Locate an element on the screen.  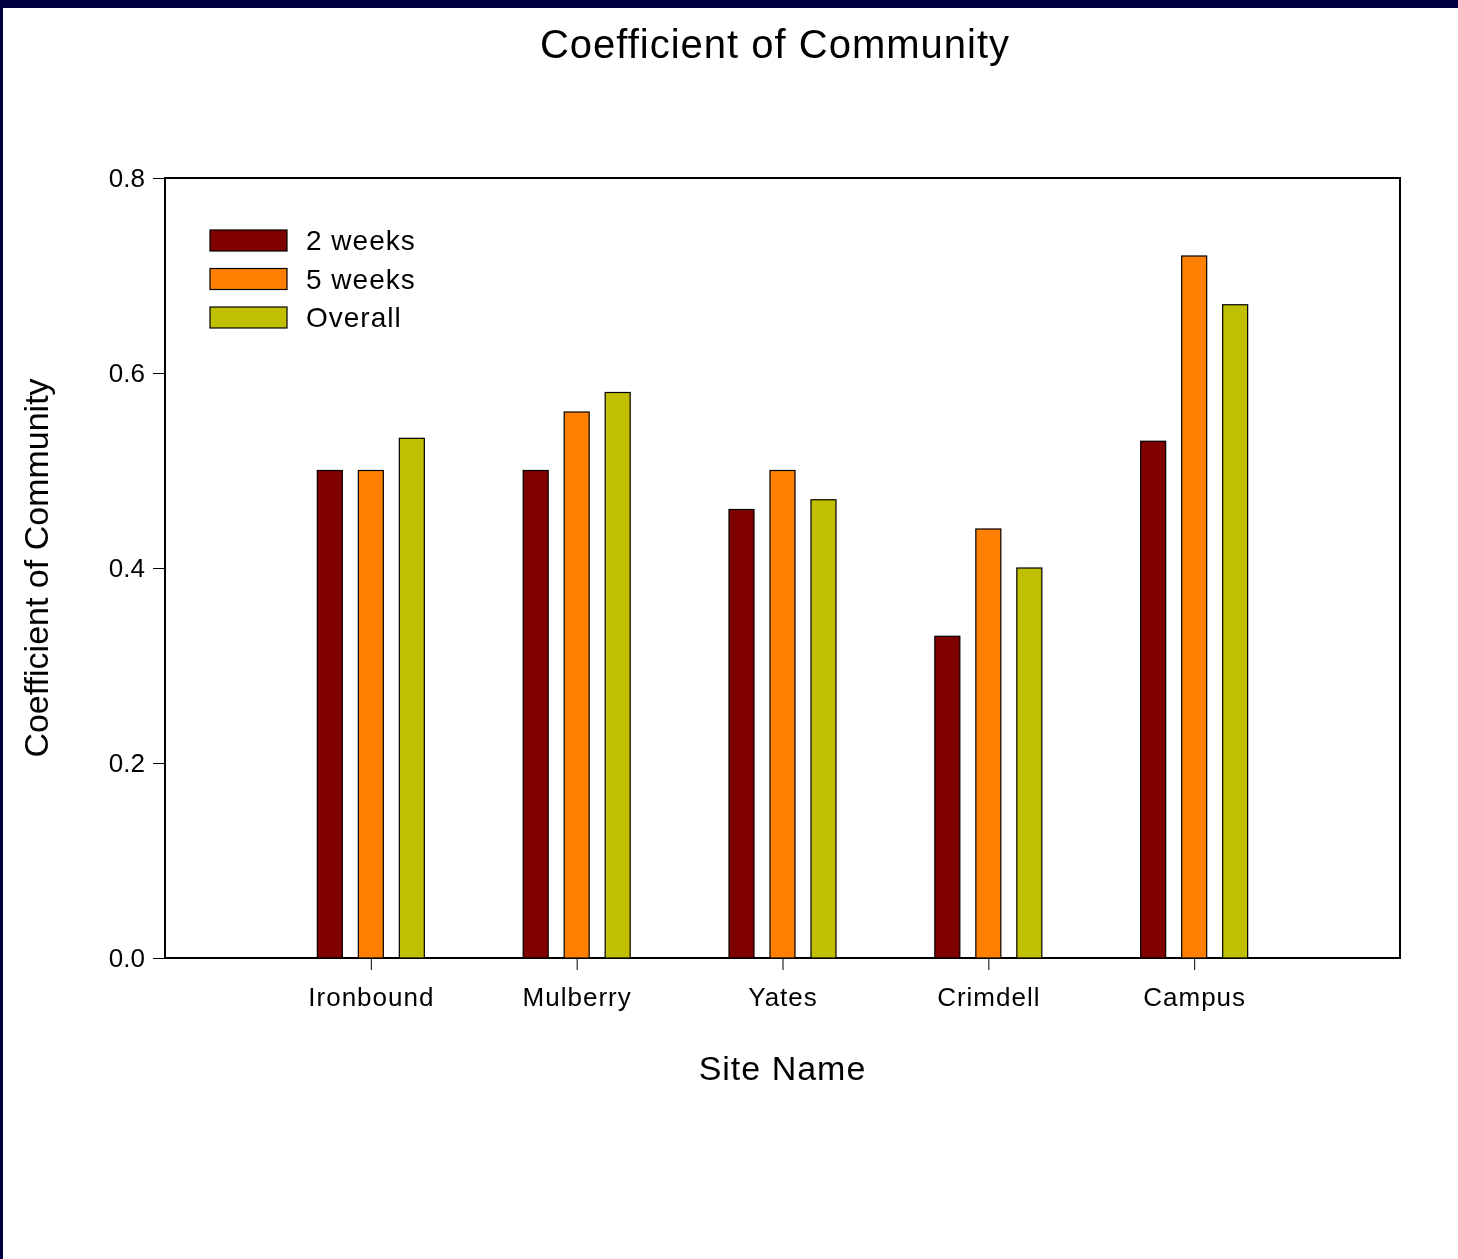
y-axis-title: Coefficient of Community is located at coordinates (36, 568).